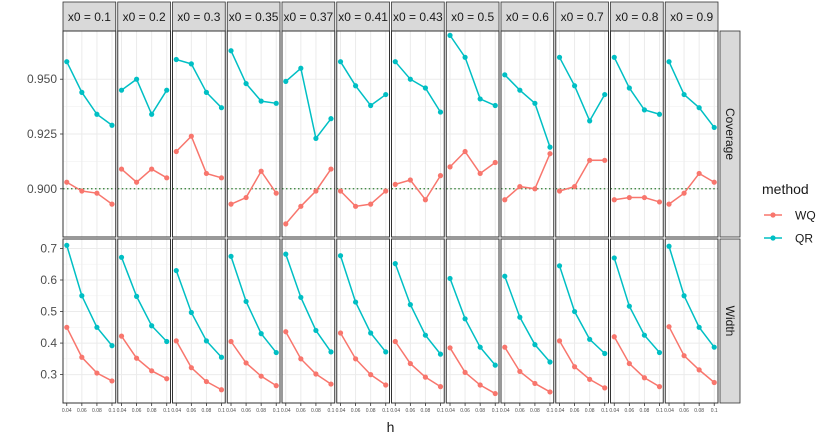 The width and height of the screenshot is (830, 440). I want to click on y-tick-label: 0.6, so click(48, 280).